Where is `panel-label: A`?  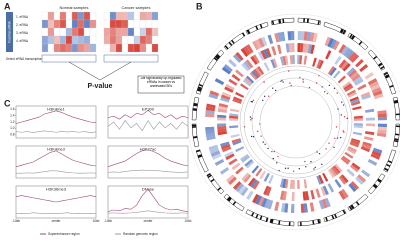
panel-label: A is located at coordinates (7, 6).